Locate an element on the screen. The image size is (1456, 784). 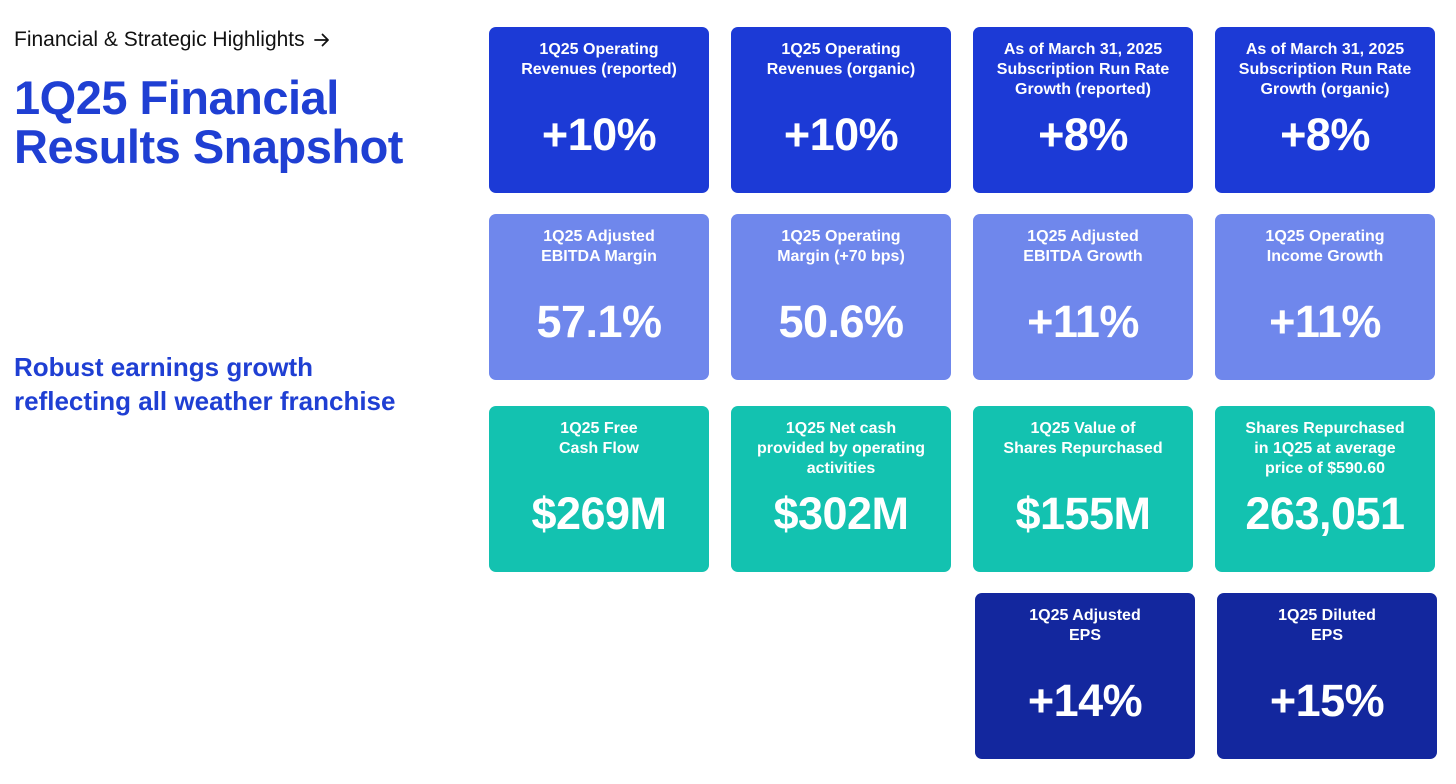
tile-value: 263,051 is located at coordinates (1325, 513).